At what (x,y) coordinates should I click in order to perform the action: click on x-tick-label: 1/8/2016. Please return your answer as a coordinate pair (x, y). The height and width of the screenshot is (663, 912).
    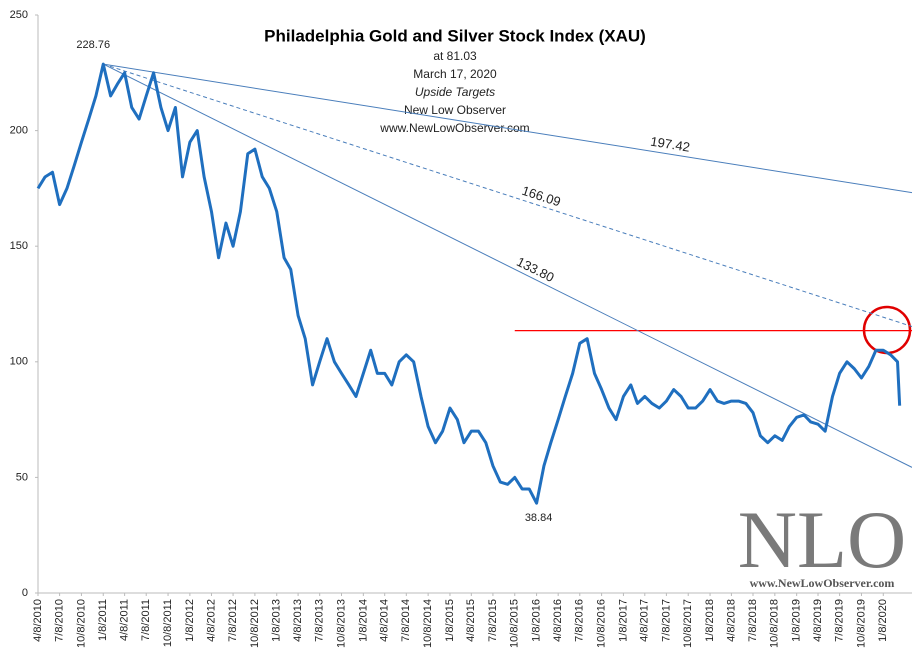
    Looking at the image, I should click on (536, 620).